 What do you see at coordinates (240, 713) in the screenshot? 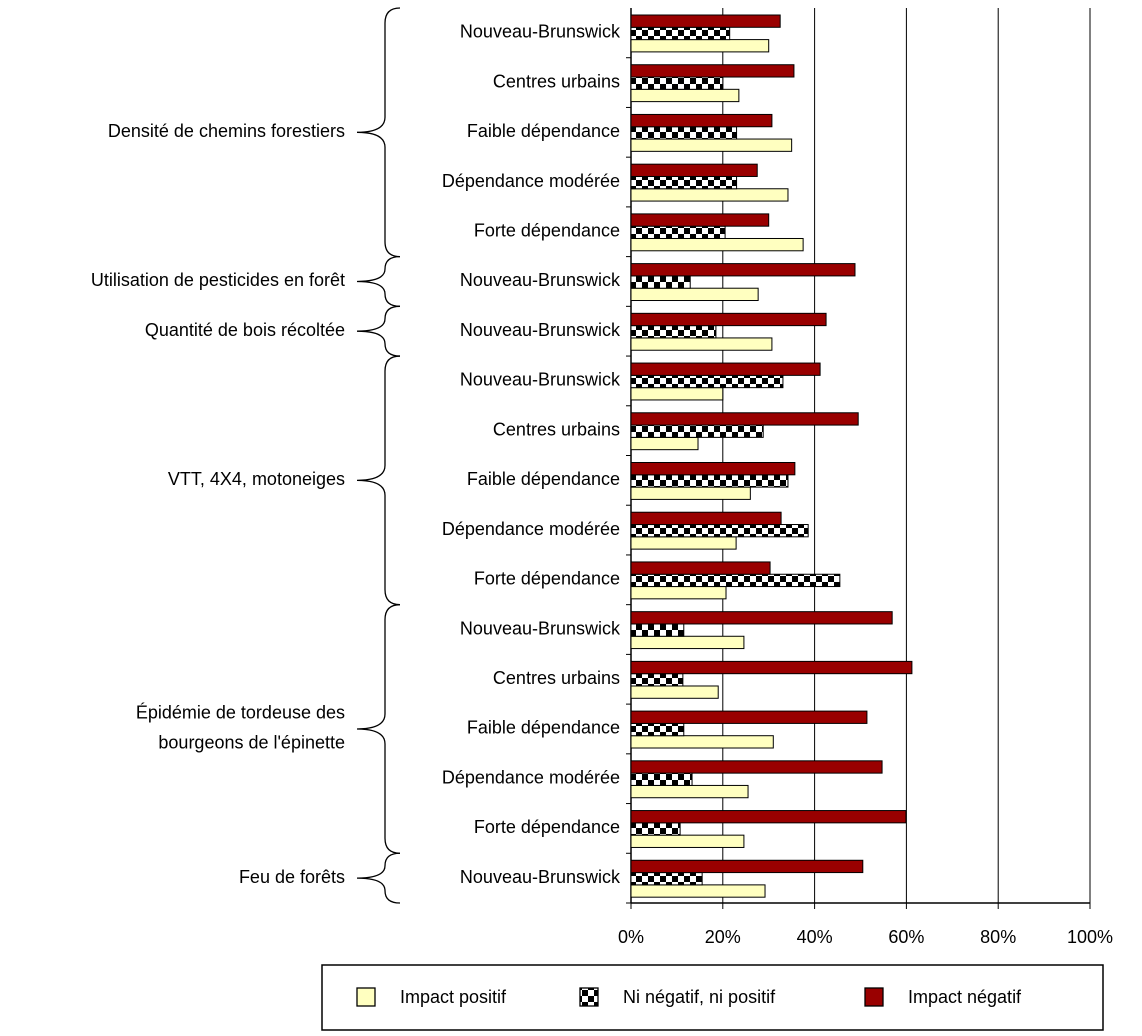
I see `group-label: Épidémie de tordeuse des` at bounding box center [240, 713].